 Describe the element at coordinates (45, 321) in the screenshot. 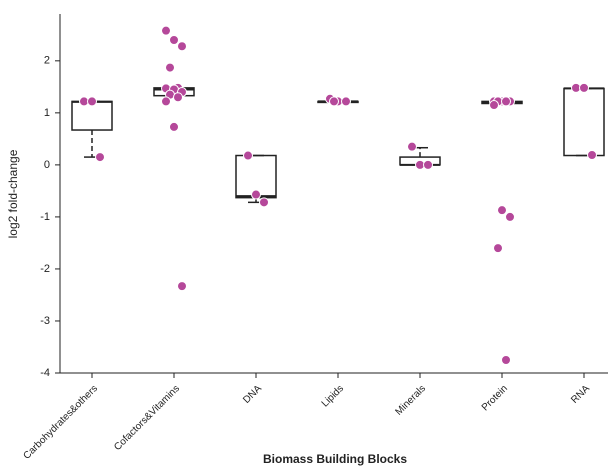

I see `y-tick-label: -3` at that location.